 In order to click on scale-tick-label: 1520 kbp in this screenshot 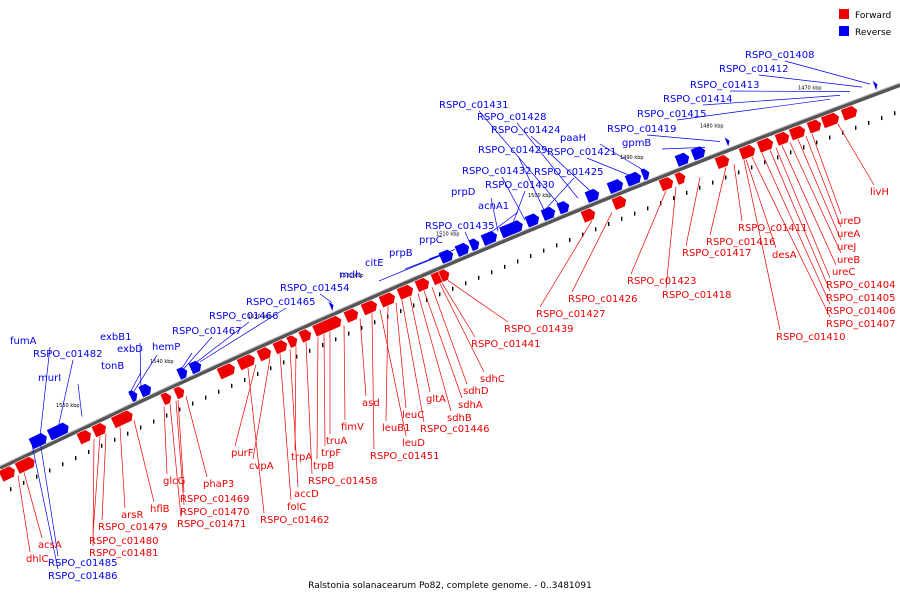, I will do `click(352, 276)`.